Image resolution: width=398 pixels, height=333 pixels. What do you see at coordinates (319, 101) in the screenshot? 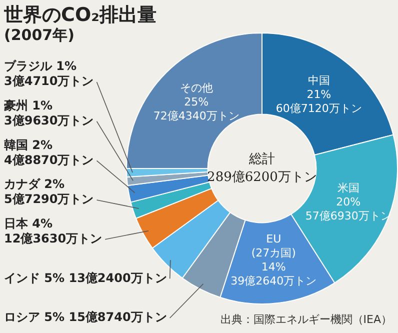
I see `data-label: 21% 60億7120万トン` at bounding box center [319, 101].